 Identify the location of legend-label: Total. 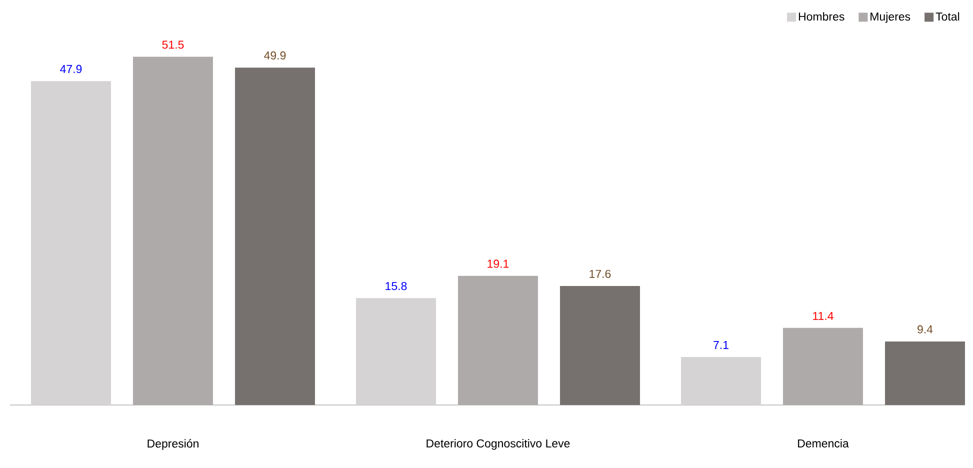
(948, 16).